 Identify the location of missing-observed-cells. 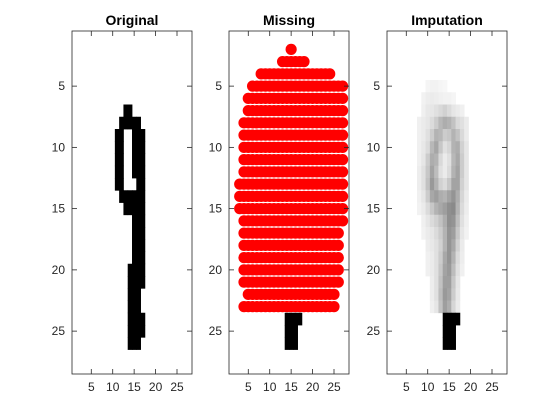
(293, 331).